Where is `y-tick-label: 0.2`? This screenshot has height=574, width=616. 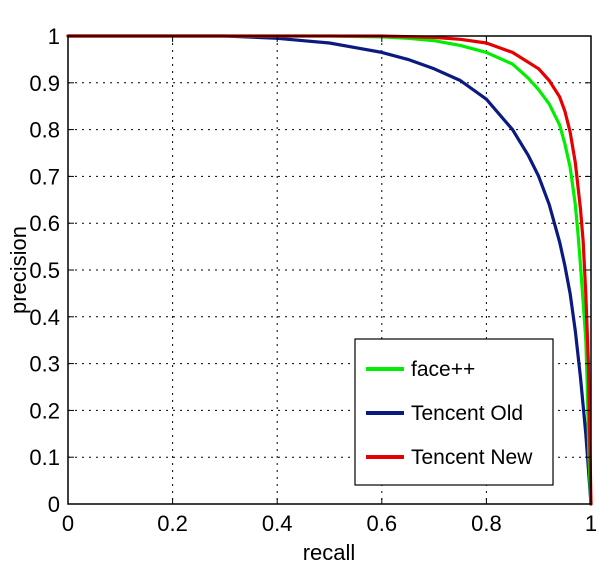 y-tick-label: 0.2 is located at coordinates (44, 410).